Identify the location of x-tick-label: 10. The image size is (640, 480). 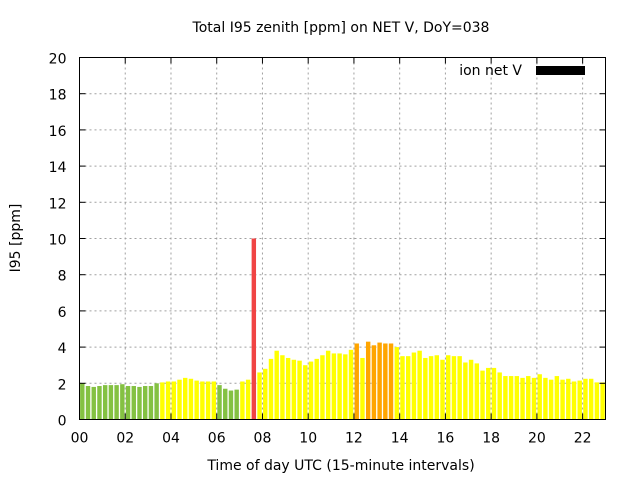
(308, 439).